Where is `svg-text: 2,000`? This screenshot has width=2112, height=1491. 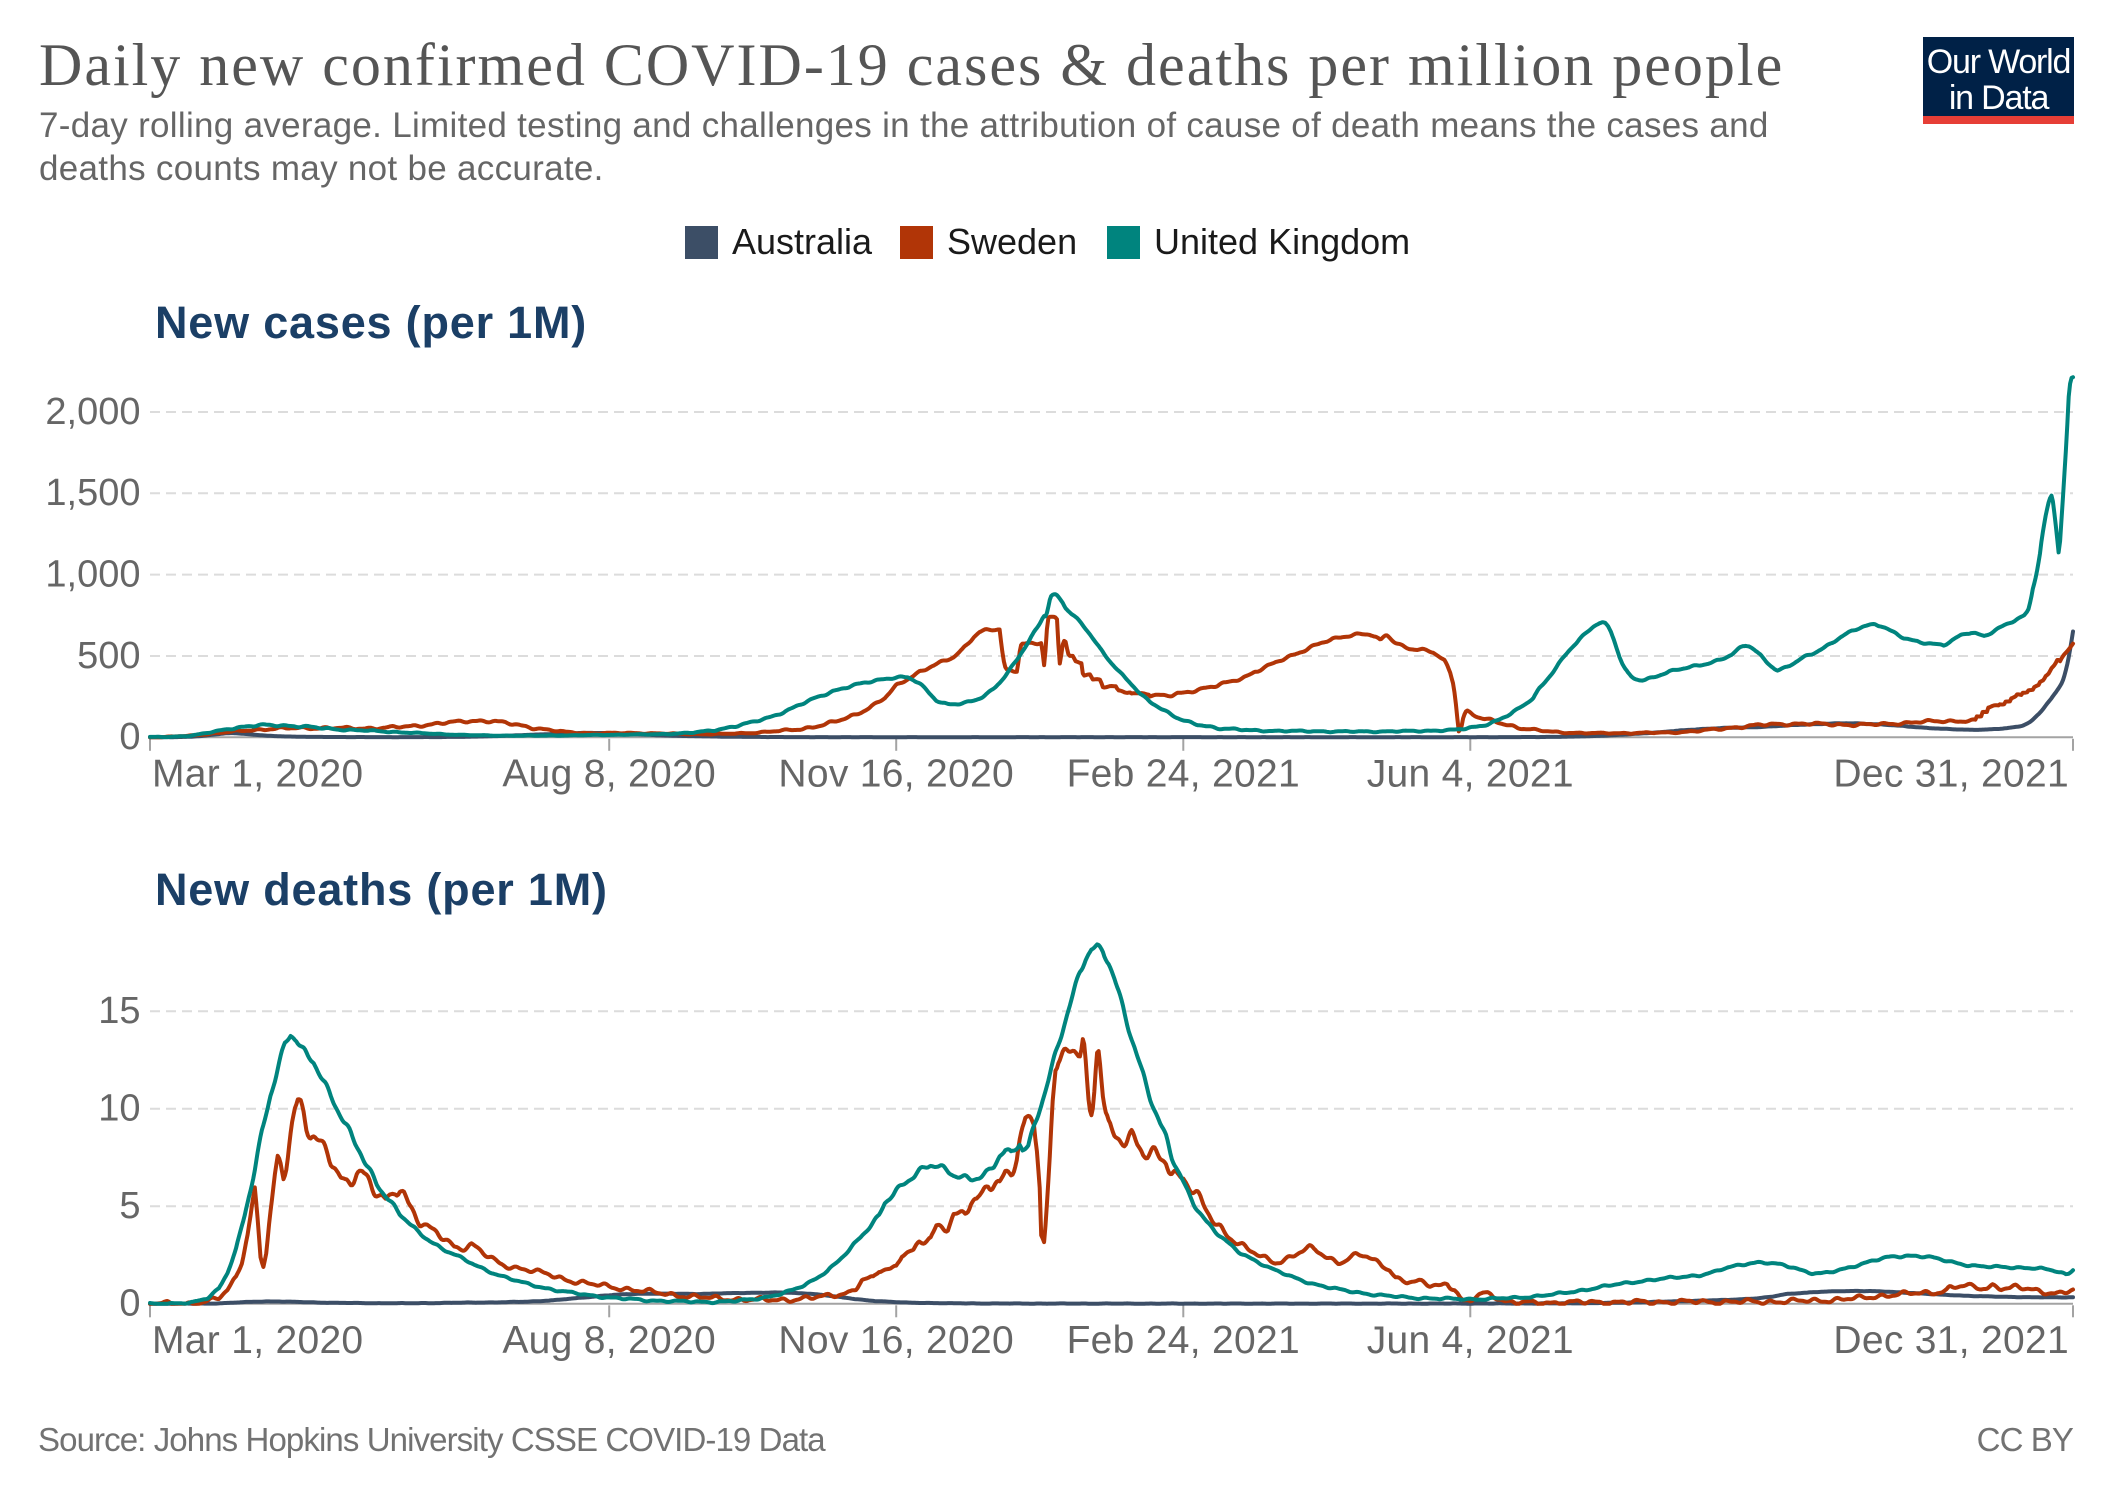 svg-text: 2,000 is located at coordinates (92, 412).